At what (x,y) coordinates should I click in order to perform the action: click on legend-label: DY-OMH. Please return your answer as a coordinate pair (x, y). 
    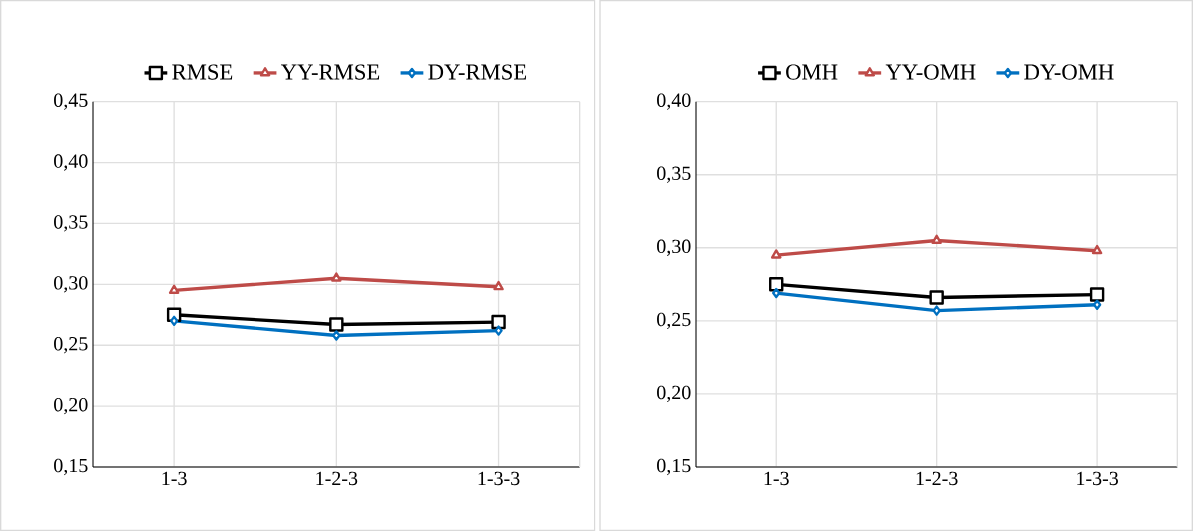
    Looking at the image, I should click on (1069, 72).